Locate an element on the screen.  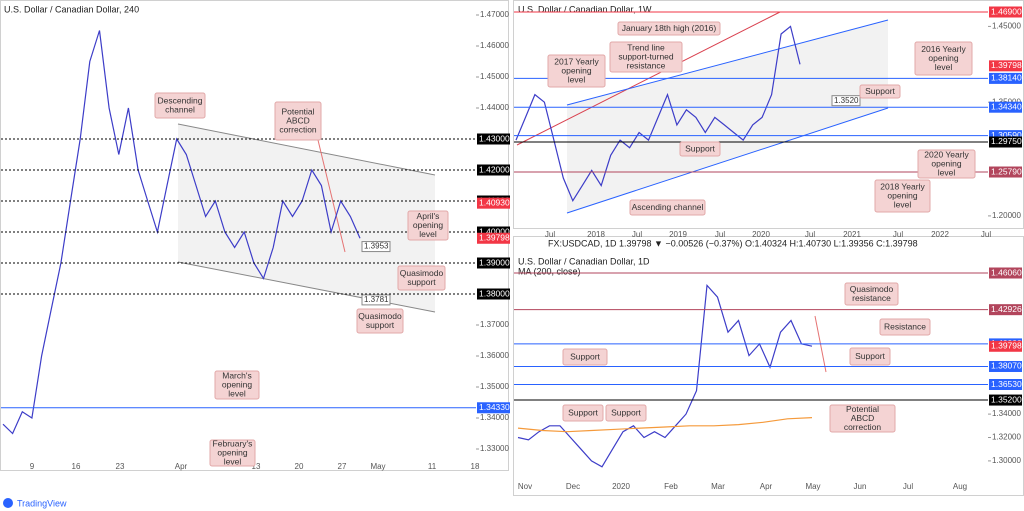
annotation-text: resistance is located at coordinates (646, 65).